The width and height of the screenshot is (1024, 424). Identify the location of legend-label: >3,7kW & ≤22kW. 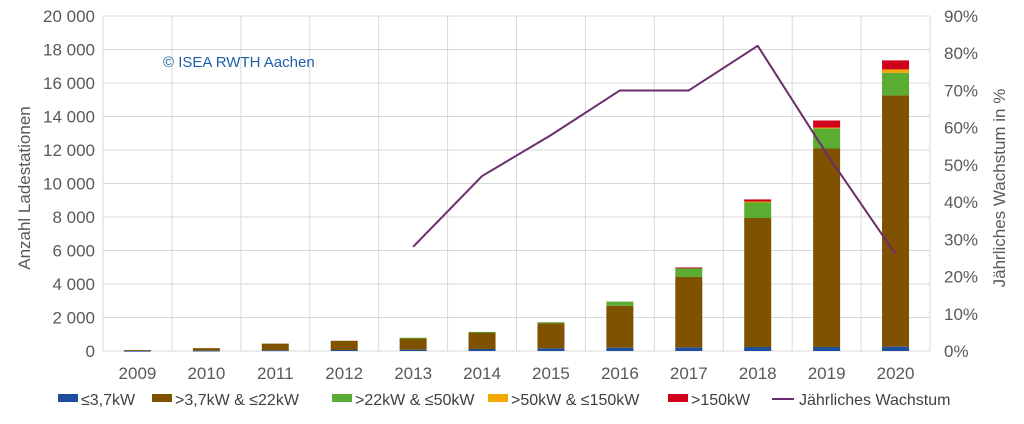
(237, 400).